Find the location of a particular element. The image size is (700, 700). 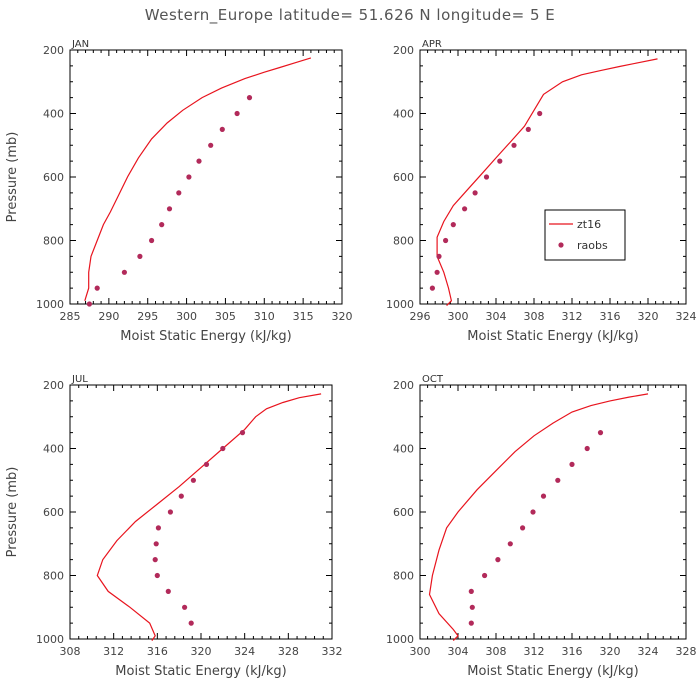

legend-box is located at coordinates (585, 235).